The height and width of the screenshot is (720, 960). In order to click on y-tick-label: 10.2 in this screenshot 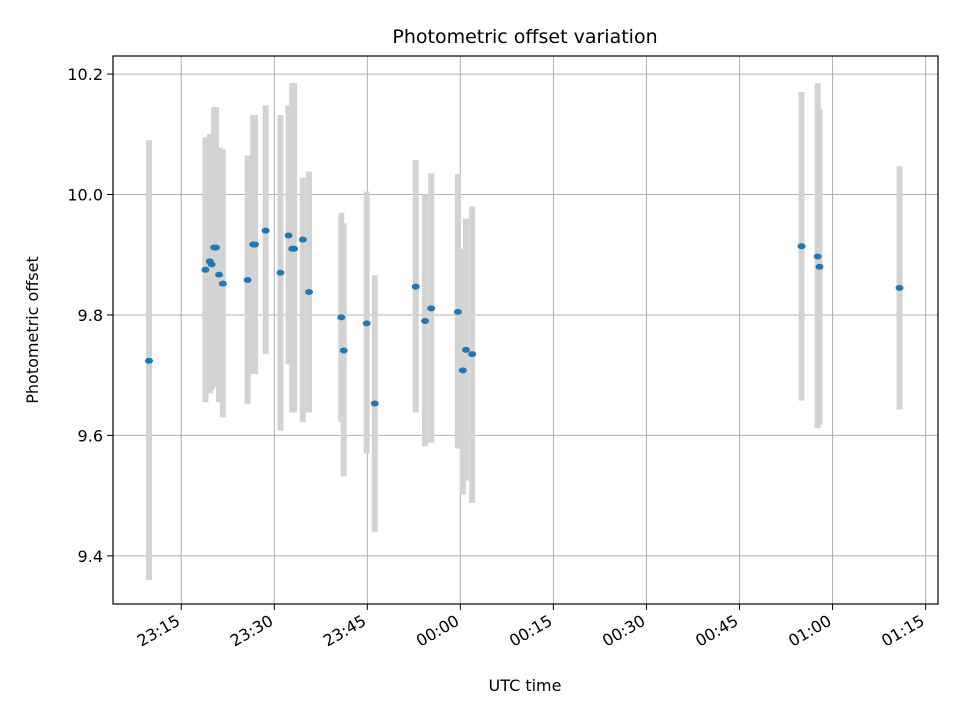, I will do `click(85, 74)`.